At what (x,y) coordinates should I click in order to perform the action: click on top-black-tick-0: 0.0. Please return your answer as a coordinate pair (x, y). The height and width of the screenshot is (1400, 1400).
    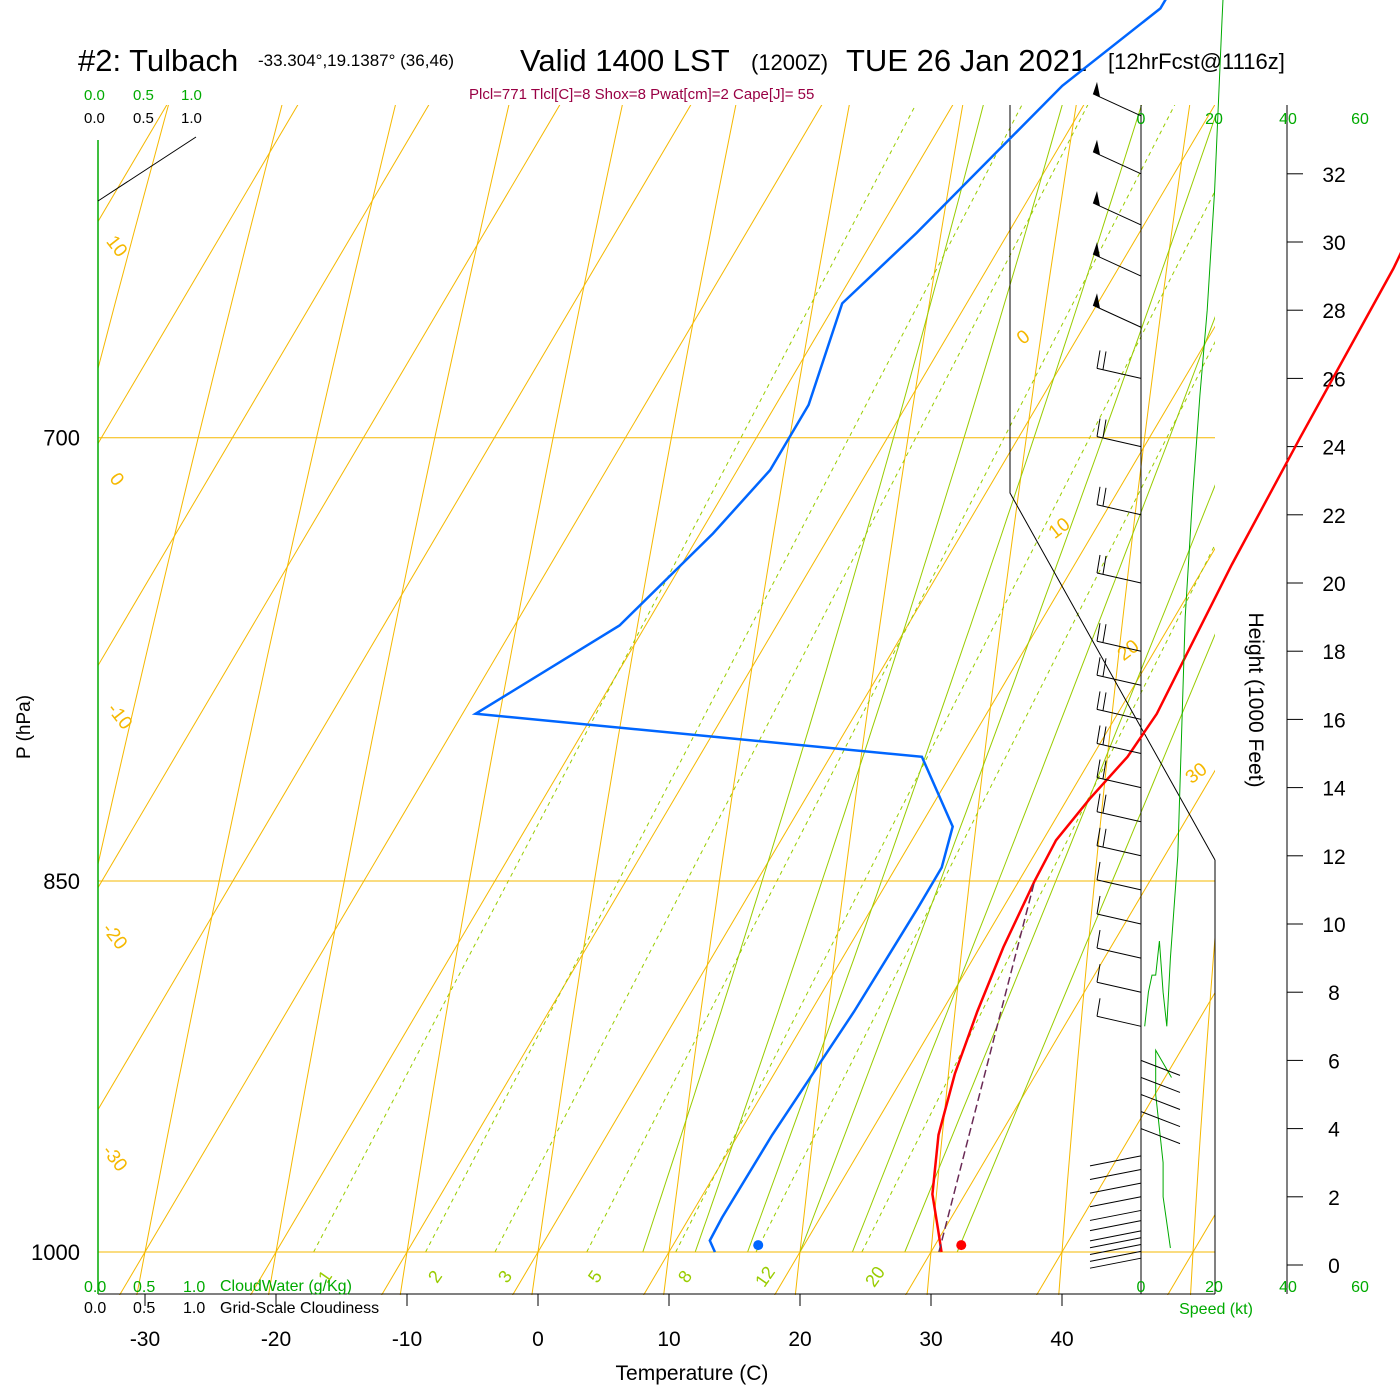
    Looking at the image, I should click on (94, 118).